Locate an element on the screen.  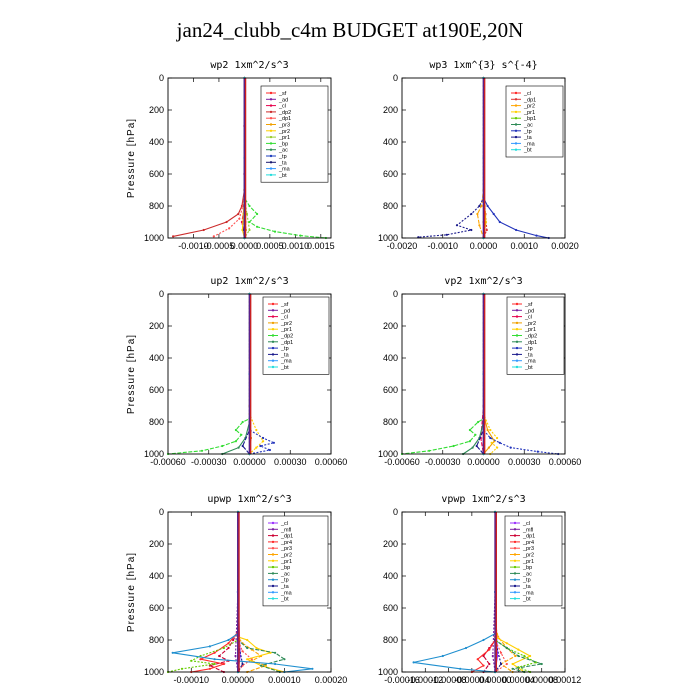
x-tick-label: 0.00060 is located at coordinates (331, 462).